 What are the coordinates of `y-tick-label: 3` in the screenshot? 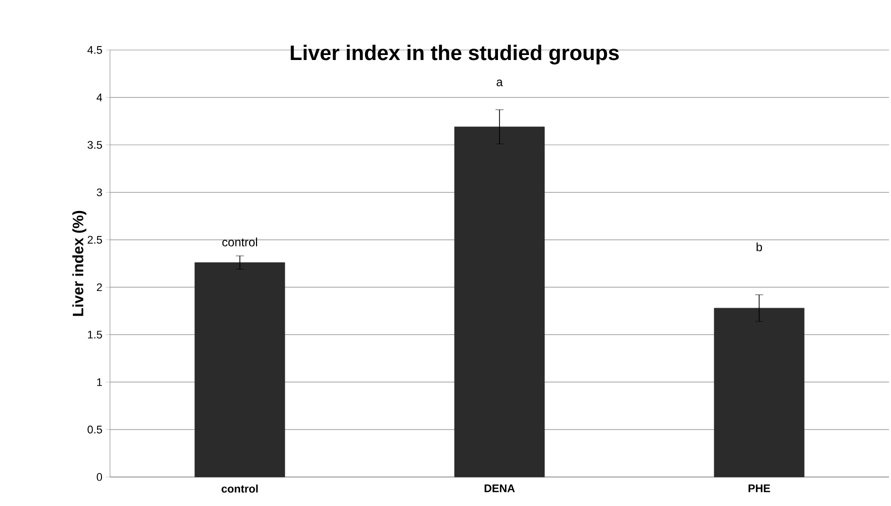 It's located at (99, 192).